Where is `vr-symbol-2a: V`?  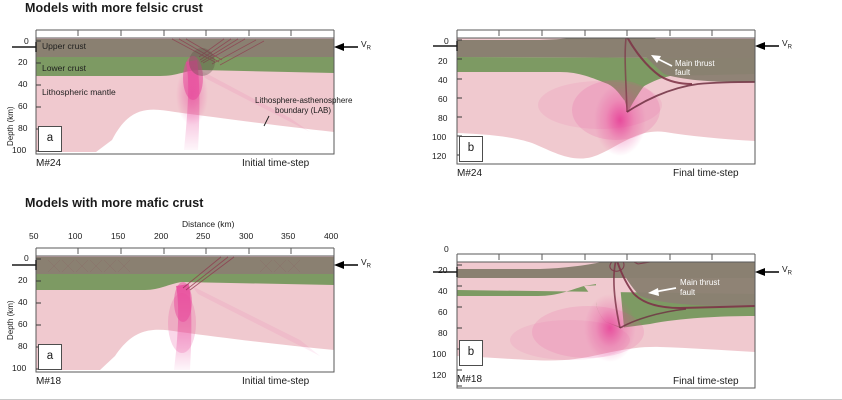
vr-symbol-2a: V is located at coordinates (364, 262).